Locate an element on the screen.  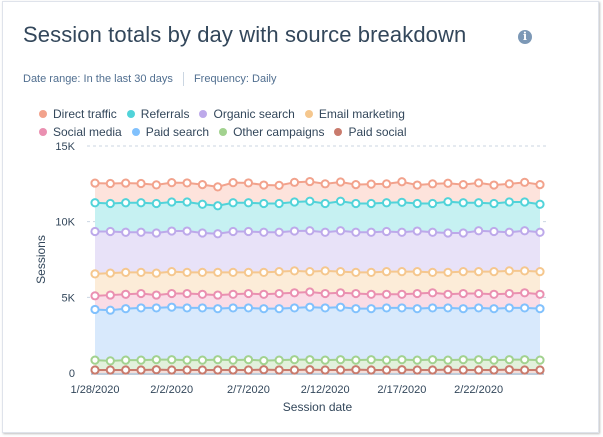
legend-item: Other campaigns is located at coordinates (271, 132).